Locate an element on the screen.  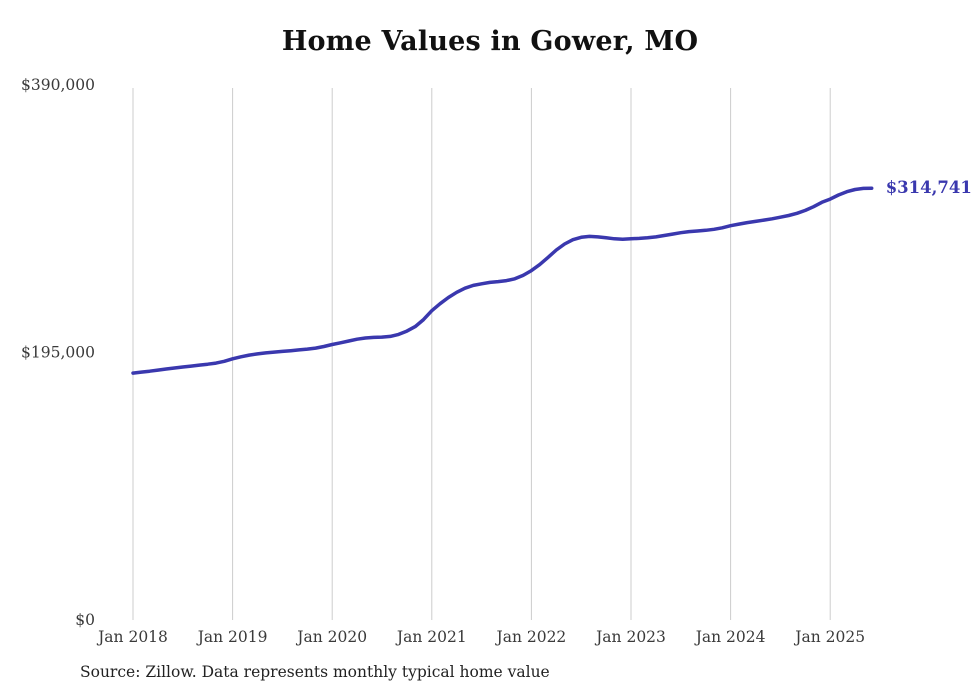
x-tick-label: Jan 2018 is located at coordinates (132, 637).